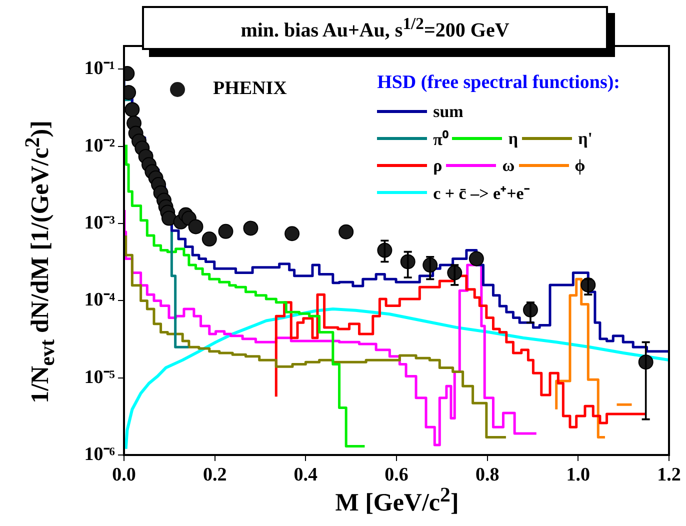 This screenshot has height=526, width=686. Describe the element at coordinates (437, 166) in the screenshot. I see `legend-label: ρ` at that location.